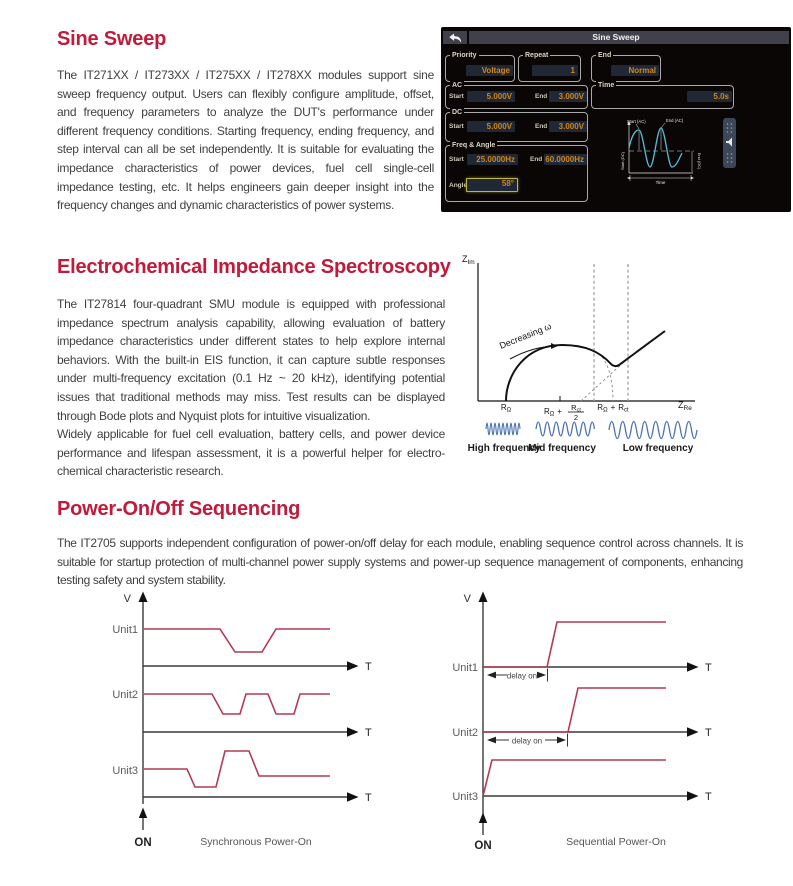  Describe the element at coordinates (709, 96) in the screenshot. I see `time-field: 5.0s` at that location.